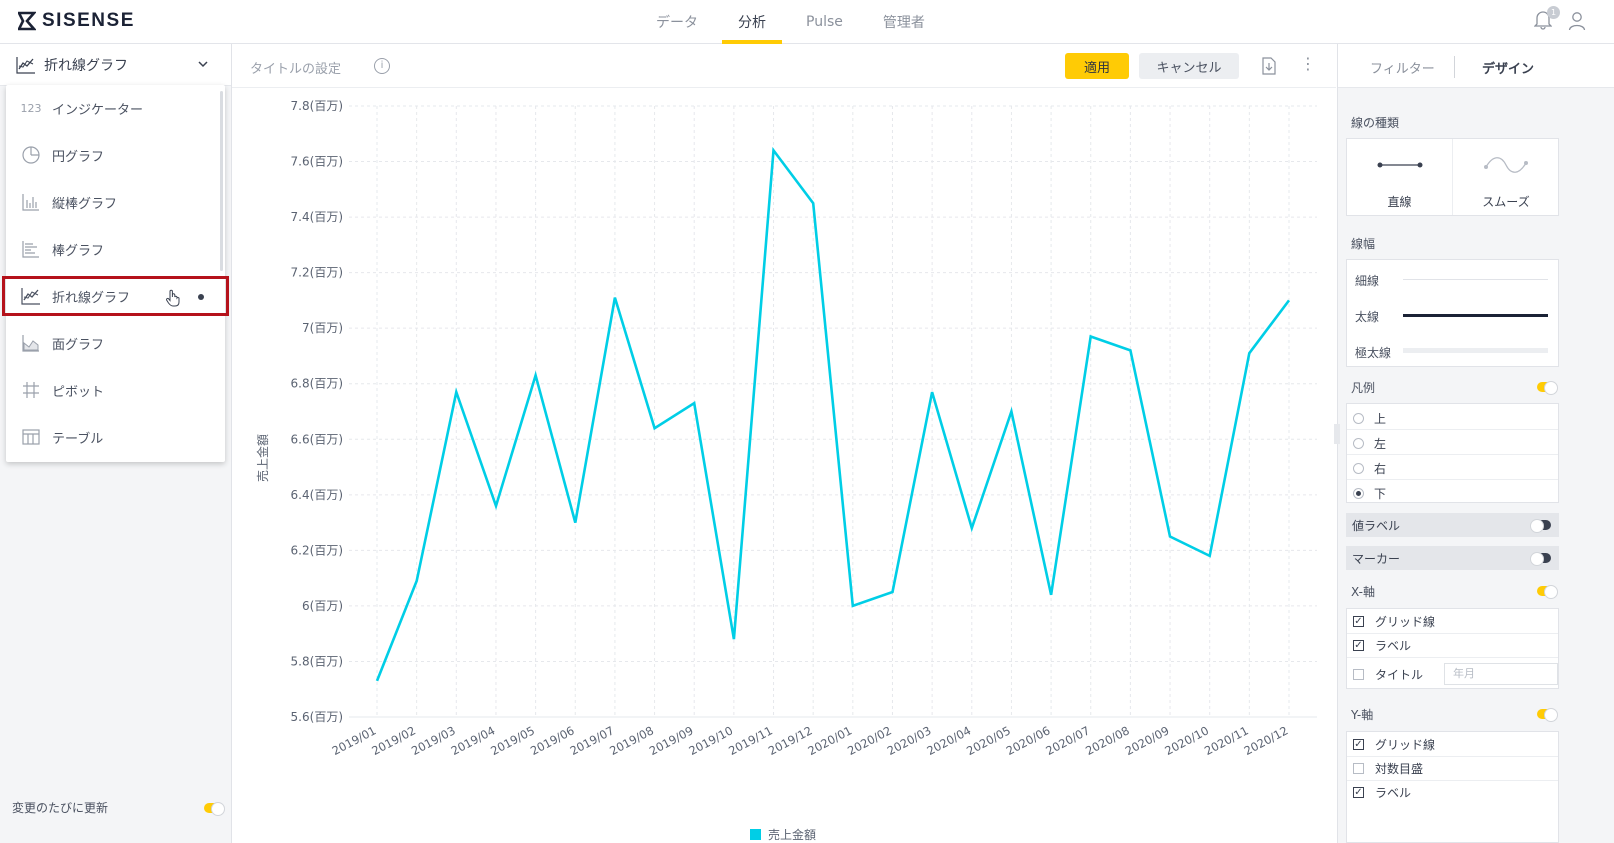 The image size is (1614, 843). Describe the element at coordinates (903, 23) in the screenshot. I see `nav-admin: 管理者` at that location.